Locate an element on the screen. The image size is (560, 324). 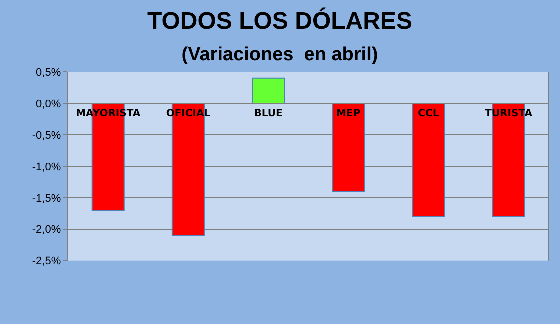
x-tick-label: MAYORISTA is located at coordinates (108, 114).